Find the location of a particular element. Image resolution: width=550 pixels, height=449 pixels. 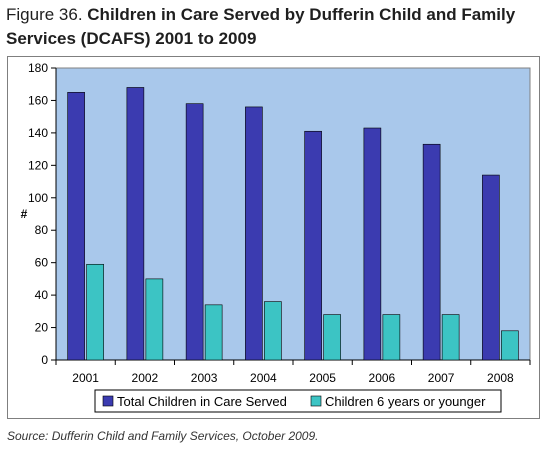

y-tick-label: 80 is located at coordinates (42, 230).